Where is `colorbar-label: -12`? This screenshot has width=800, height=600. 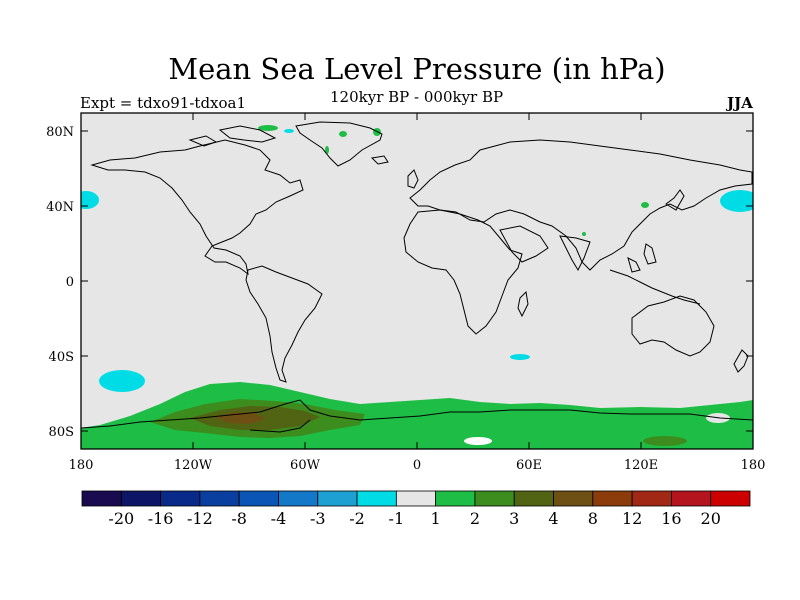
colorbar-label: -12 is located at coordinates (200, 518).